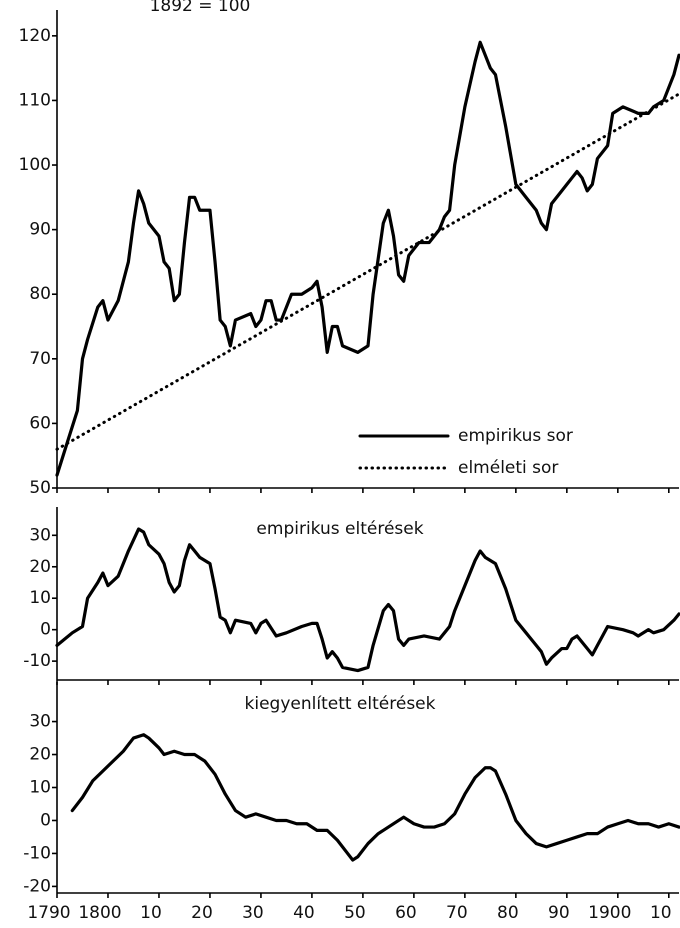 The image size is (680, 928). What do you see at coordinates (40, 488) in the screenshot?
I see `y-tick-label: 50` at bounding box center [40, 488].